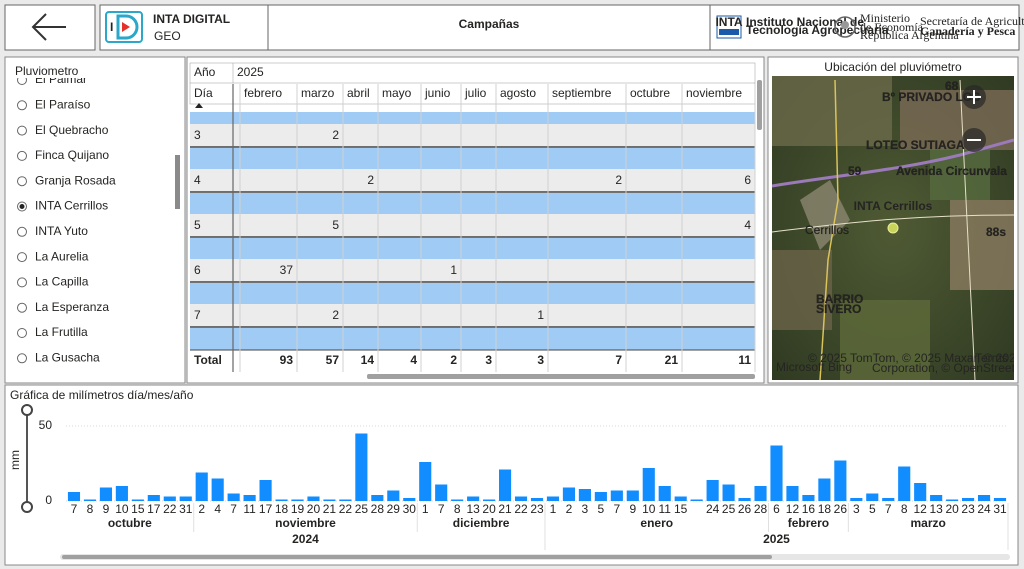 This screenshot has height=569, width=1024. I want to click on matrix-vscroll, so click(759, 105).